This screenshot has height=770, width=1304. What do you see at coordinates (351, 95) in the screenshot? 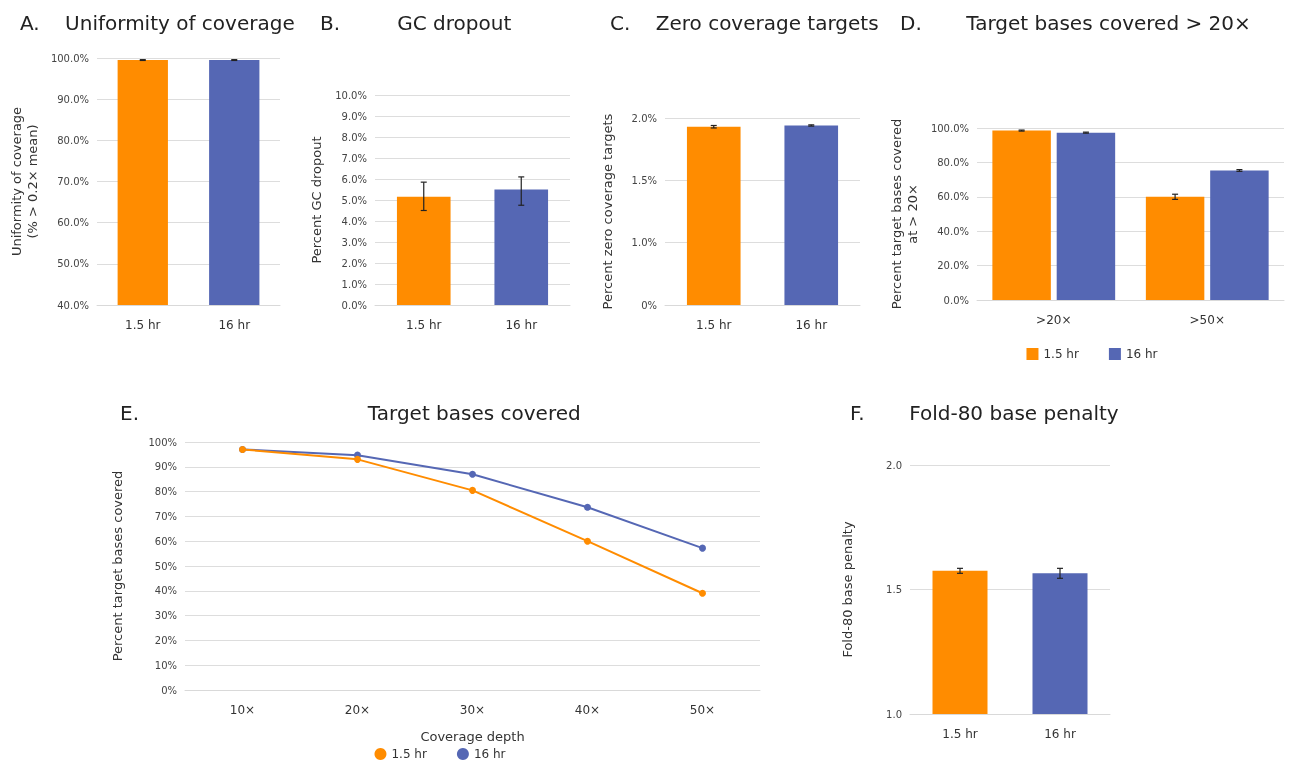
I see `y-tick-label: 10.0%` at bounding box center [351, 95].